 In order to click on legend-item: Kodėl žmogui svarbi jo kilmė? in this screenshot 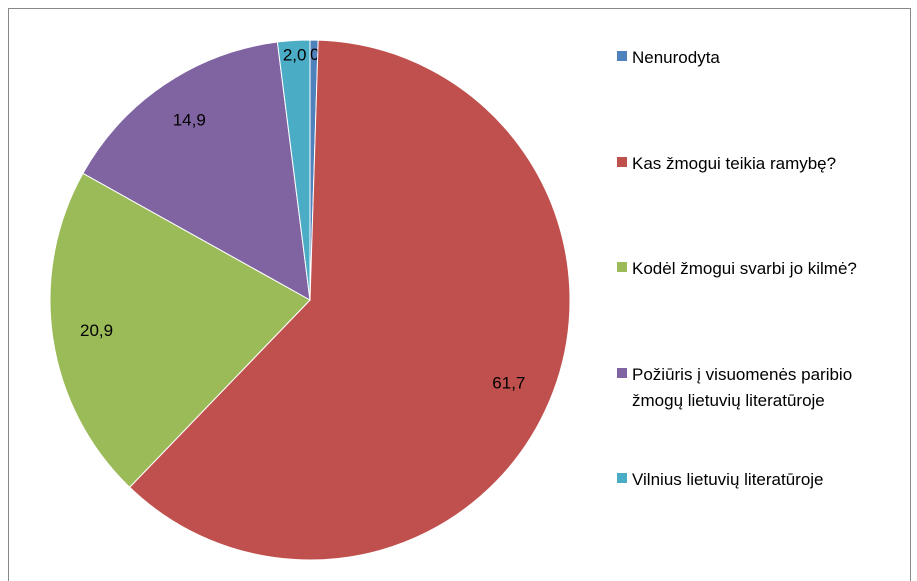, I will do `click(757, 269)`.